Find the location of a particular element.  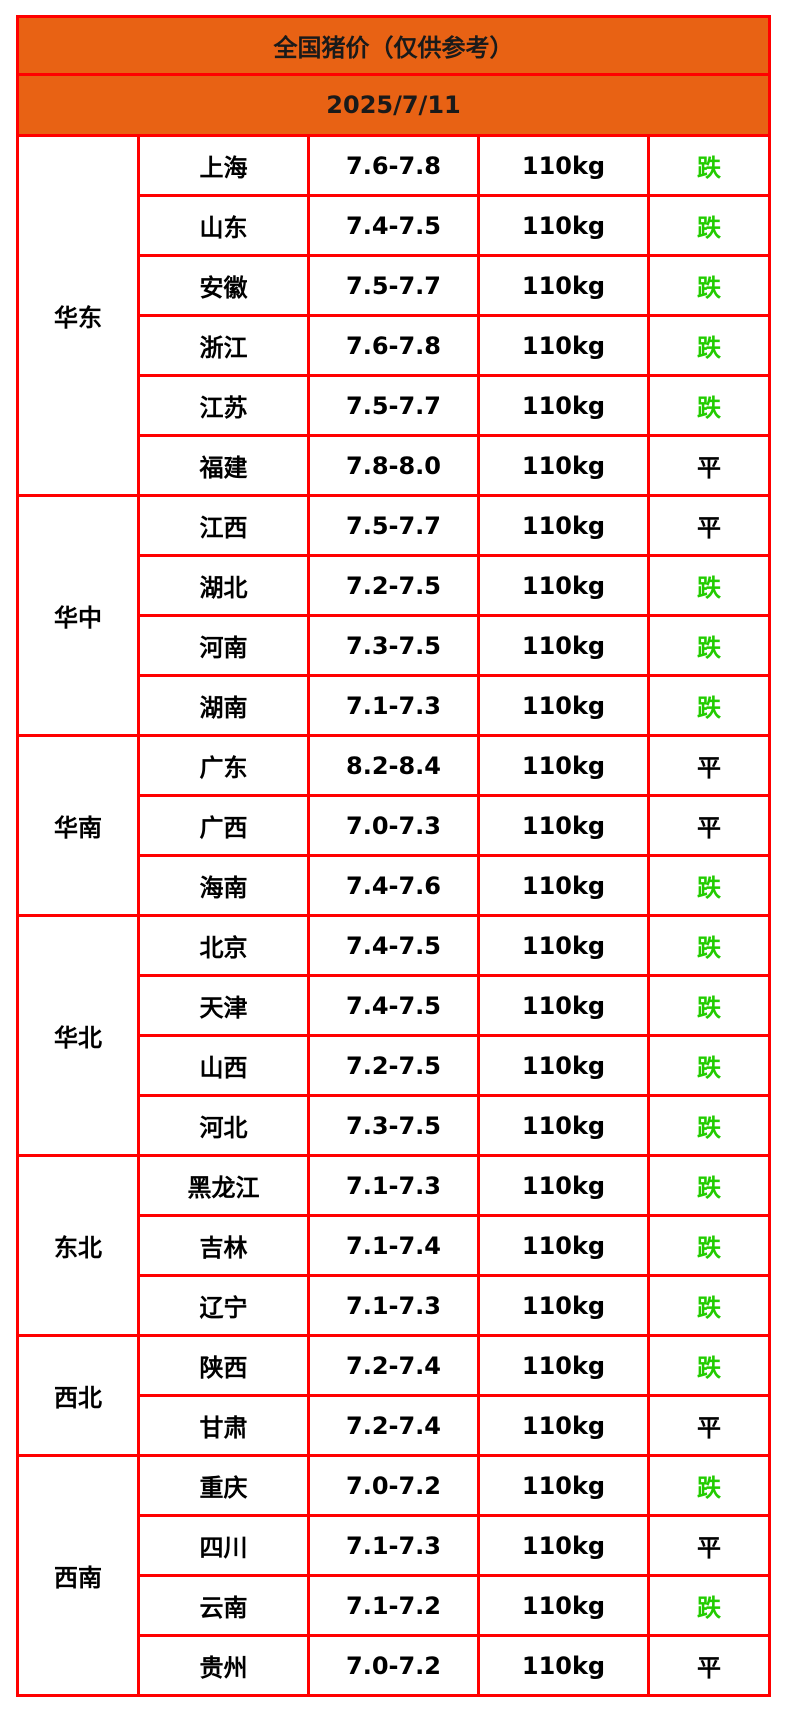

table-row: 辽宁 7.1-7.3 110kg 跌 is located at coordinates (395, 1305).